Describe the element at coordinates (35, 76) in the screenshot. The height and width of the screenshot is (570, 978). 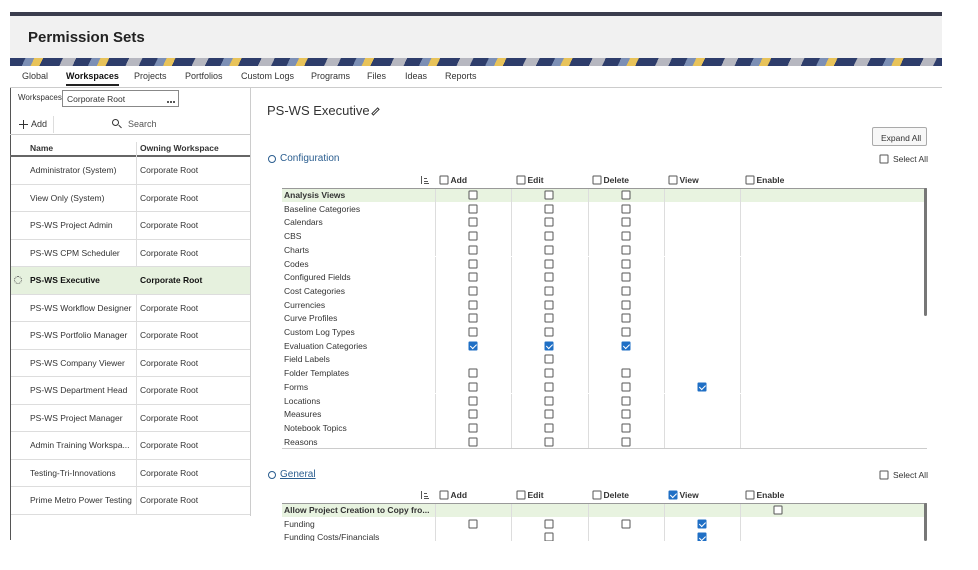
I see `tab: Global` at that location.